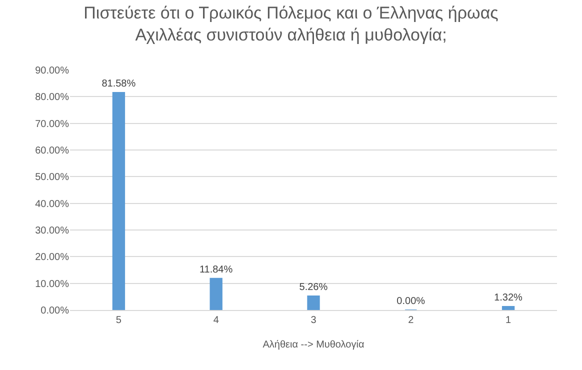 The image size is (582, 370). I want to click on y-tick-label: 70.00%, so click(52, 124).